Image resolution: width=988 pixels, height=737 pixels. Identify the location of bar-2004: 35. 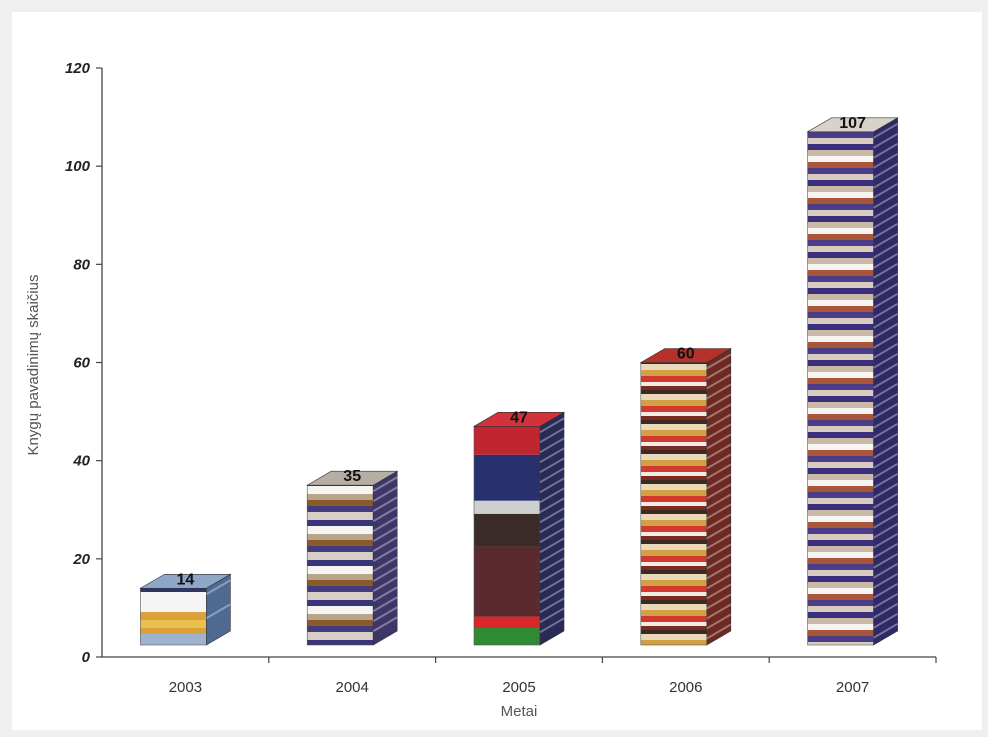
(352, 557).